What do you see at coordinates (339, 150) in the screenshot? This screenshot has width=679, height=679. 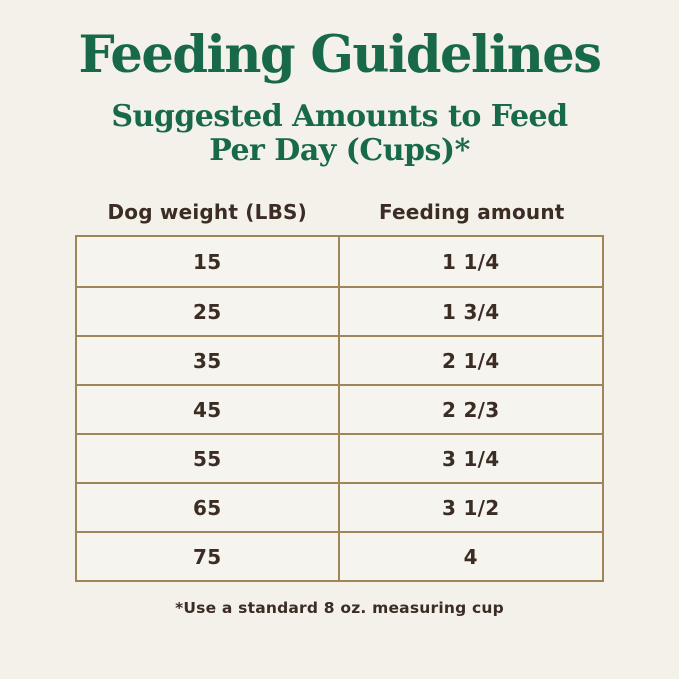 I see `subtitle-line-2: Per Day (Cups)*` at bounding box center [339, 150].